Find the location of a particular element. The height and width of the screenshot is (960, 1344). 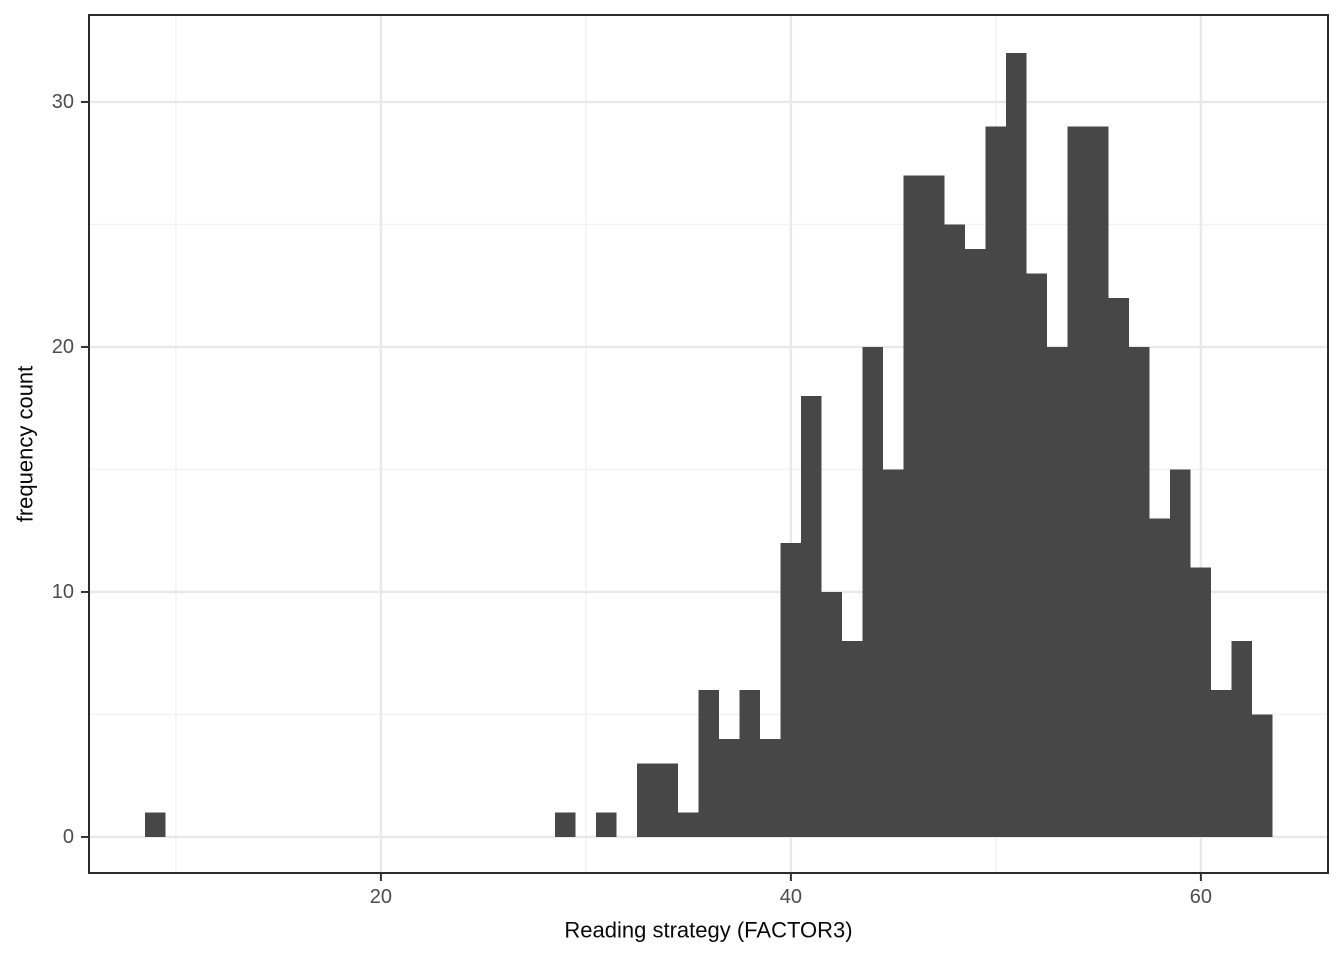

y-axis-tick-label: 0 is located at coordinates (68, 837).